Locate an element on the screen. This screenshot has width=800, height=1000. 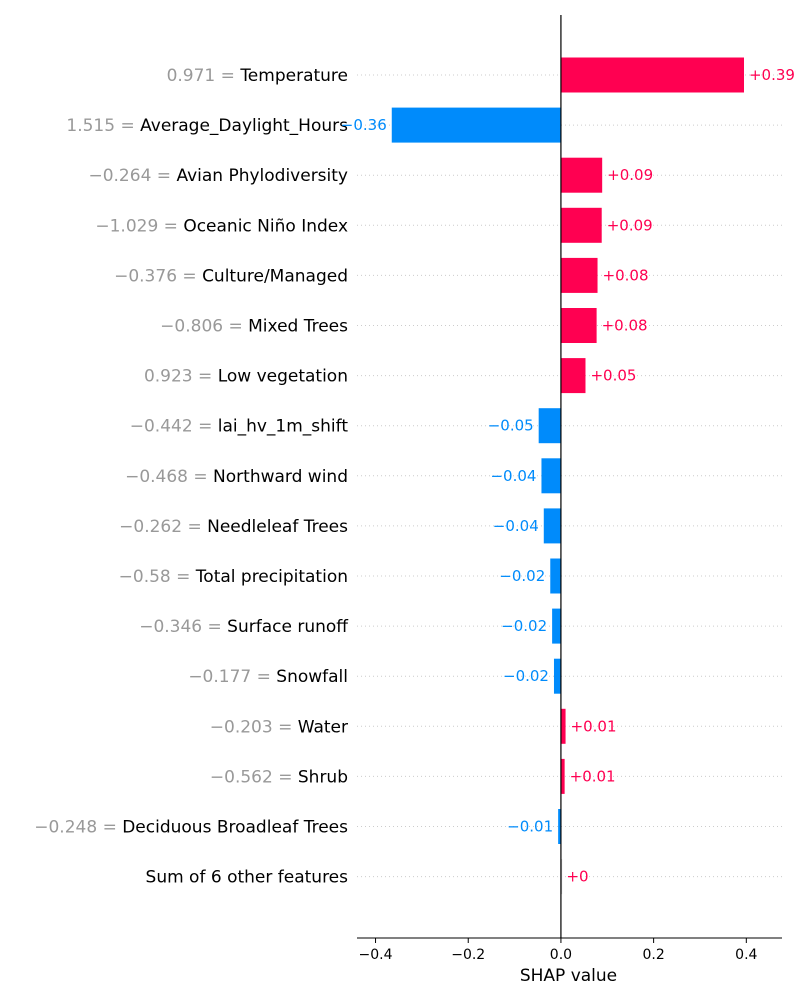
feature-label: −0.442 = lai_hv_1m_shift is located at coordinates (239, 427).